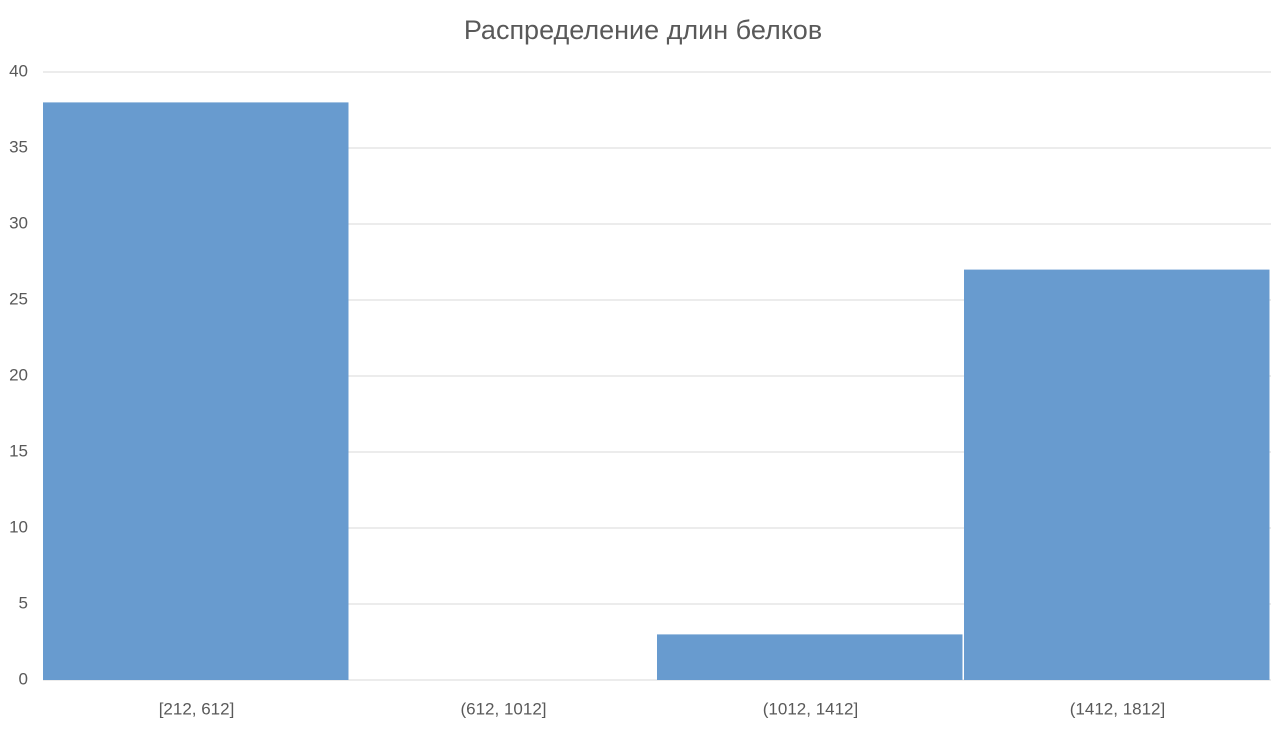 Image resolution: width=1286 pixels, height=734 pixels. What do you see at coordinates (1117, 708) in the screenshot?
I see `x-tick-label: (1412, 1812]` at bounding box center [1117, 708].